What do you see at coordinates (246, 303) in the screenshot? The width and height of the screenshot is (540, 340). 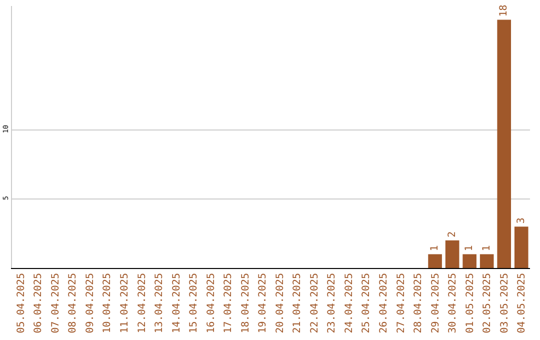 I see `x-tick-label: 18.04.2025` at bounding box center [246, 303].